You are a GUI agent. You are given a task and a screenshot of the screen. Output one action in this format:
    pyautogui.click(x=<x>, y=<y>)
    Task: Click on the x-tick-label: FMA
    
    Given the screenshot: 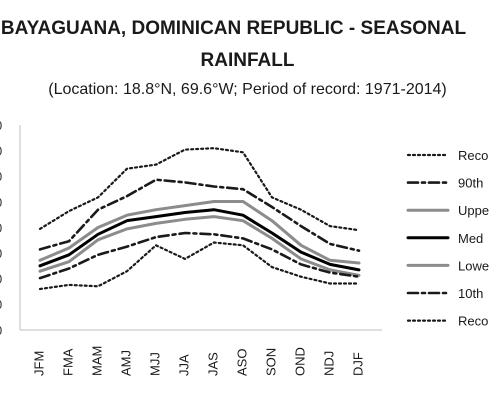 What is the action you would take?
    pyautogui.click(x=67, y=362)
    